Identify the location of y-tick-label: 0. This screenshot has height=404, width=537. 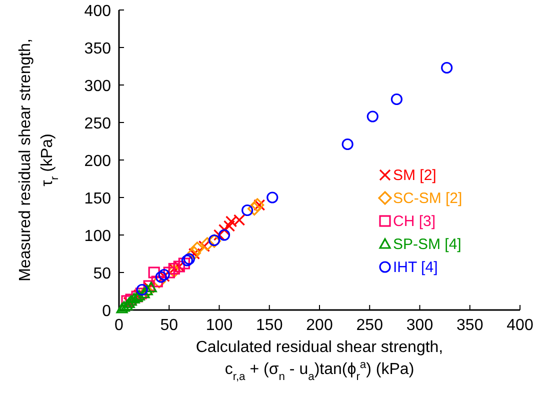
(107, 311).